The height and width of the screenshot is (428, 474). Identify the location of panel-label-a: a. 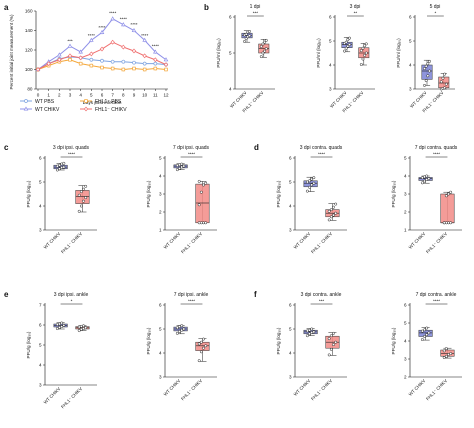
(6, 7).